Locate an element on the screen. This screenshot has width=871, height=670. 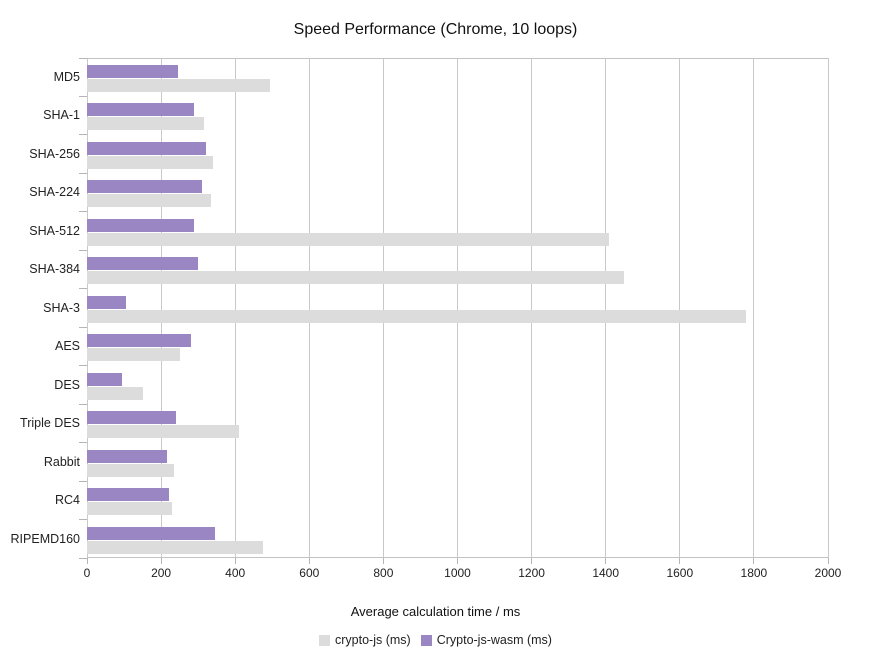
category-label: SHA-256 is located at coordinates (54, 153).